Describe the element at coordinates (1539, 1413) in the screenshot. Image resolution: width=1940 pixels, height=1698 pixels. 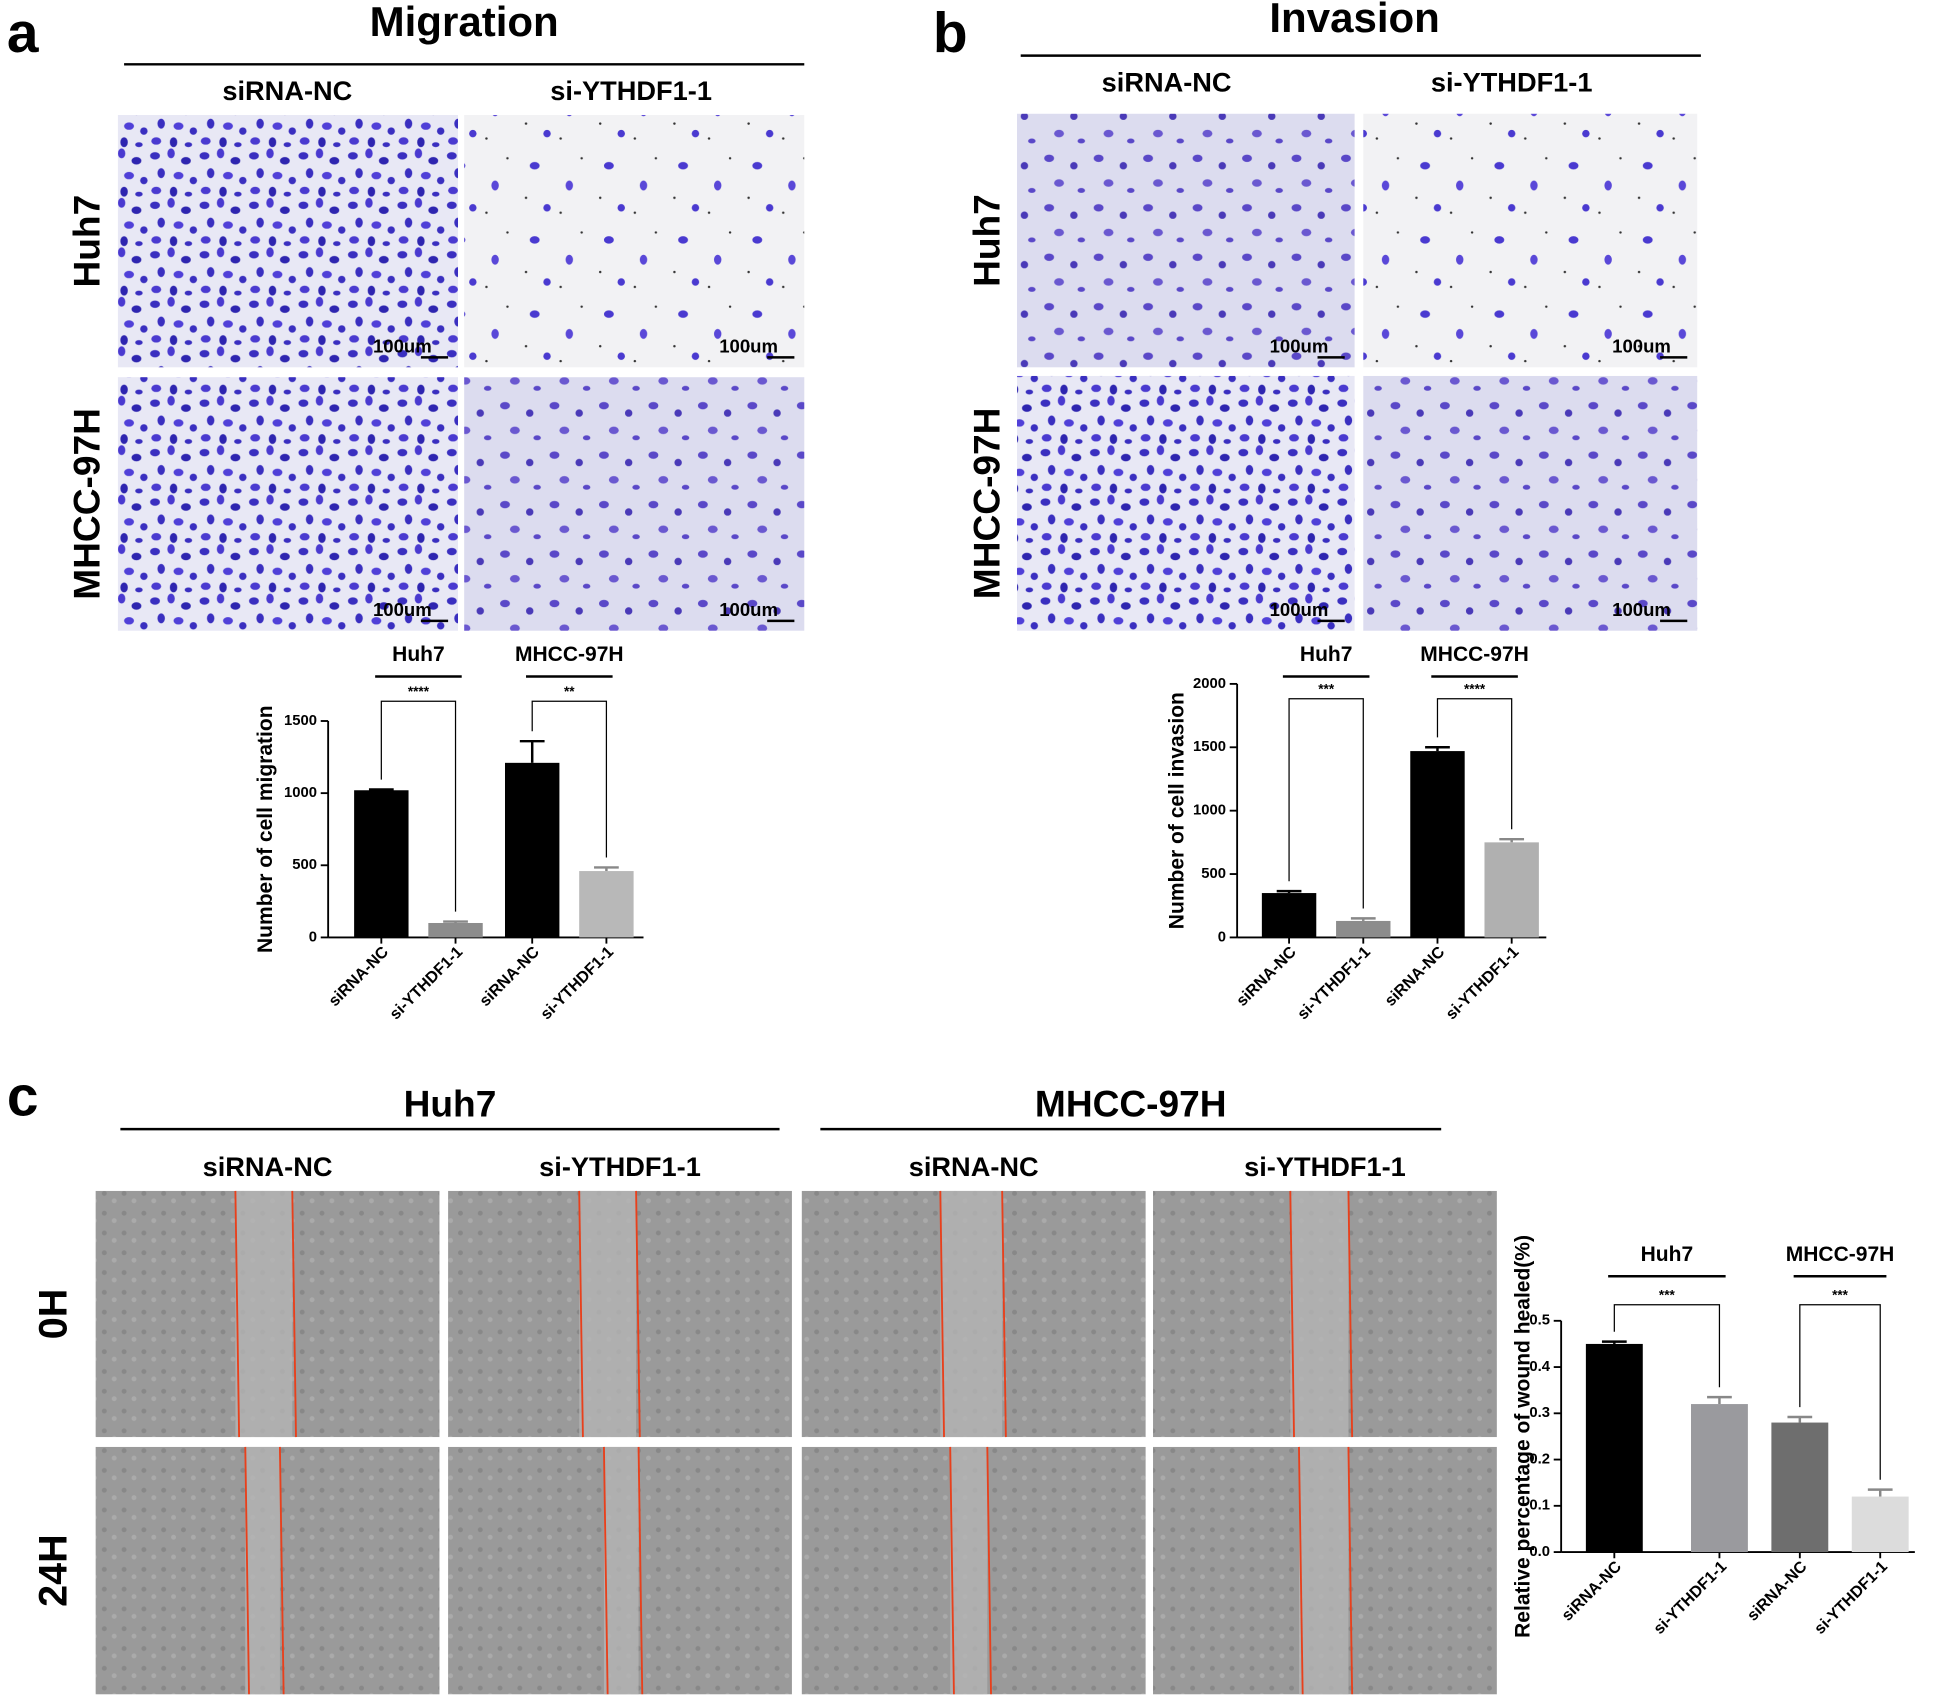
I see `y-tick-label: 0.3` at that location.